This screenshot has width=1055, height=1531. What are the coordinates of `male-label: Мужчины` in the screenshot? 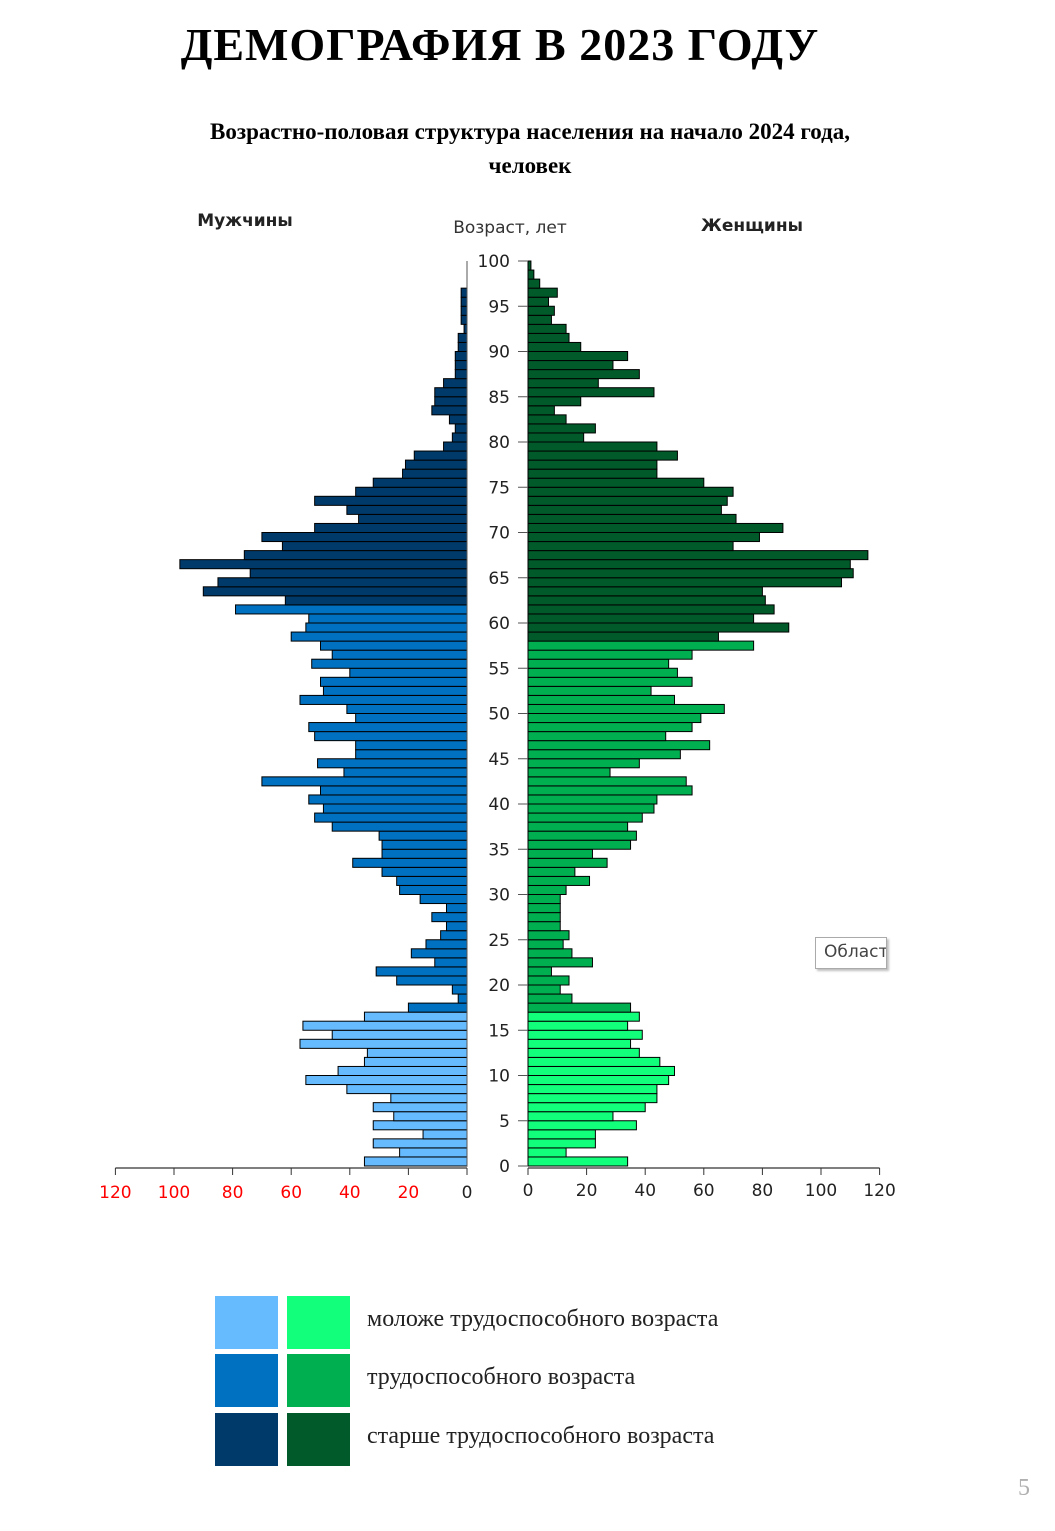 It's located at (245, 221).